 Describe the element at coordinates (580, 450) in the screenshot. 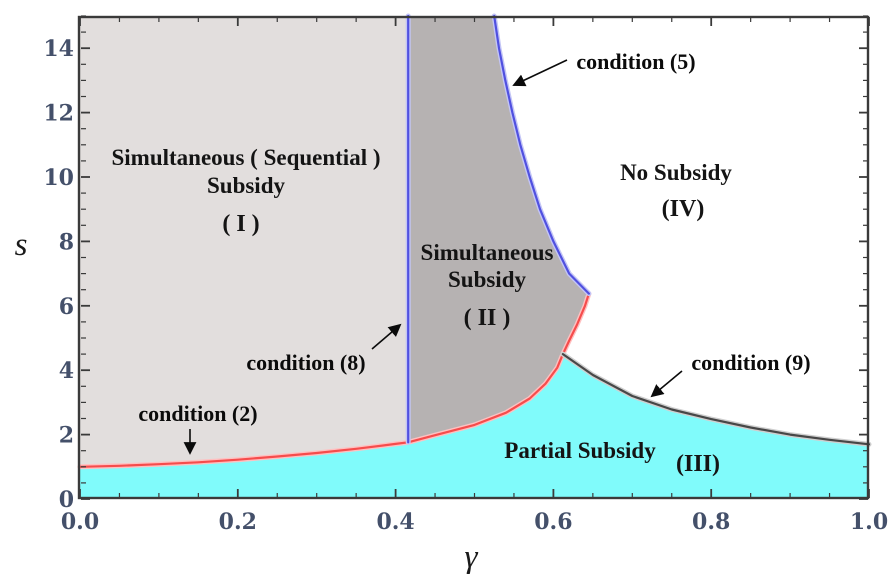

I see `region-III-label: Partial Subsidy` at that location.